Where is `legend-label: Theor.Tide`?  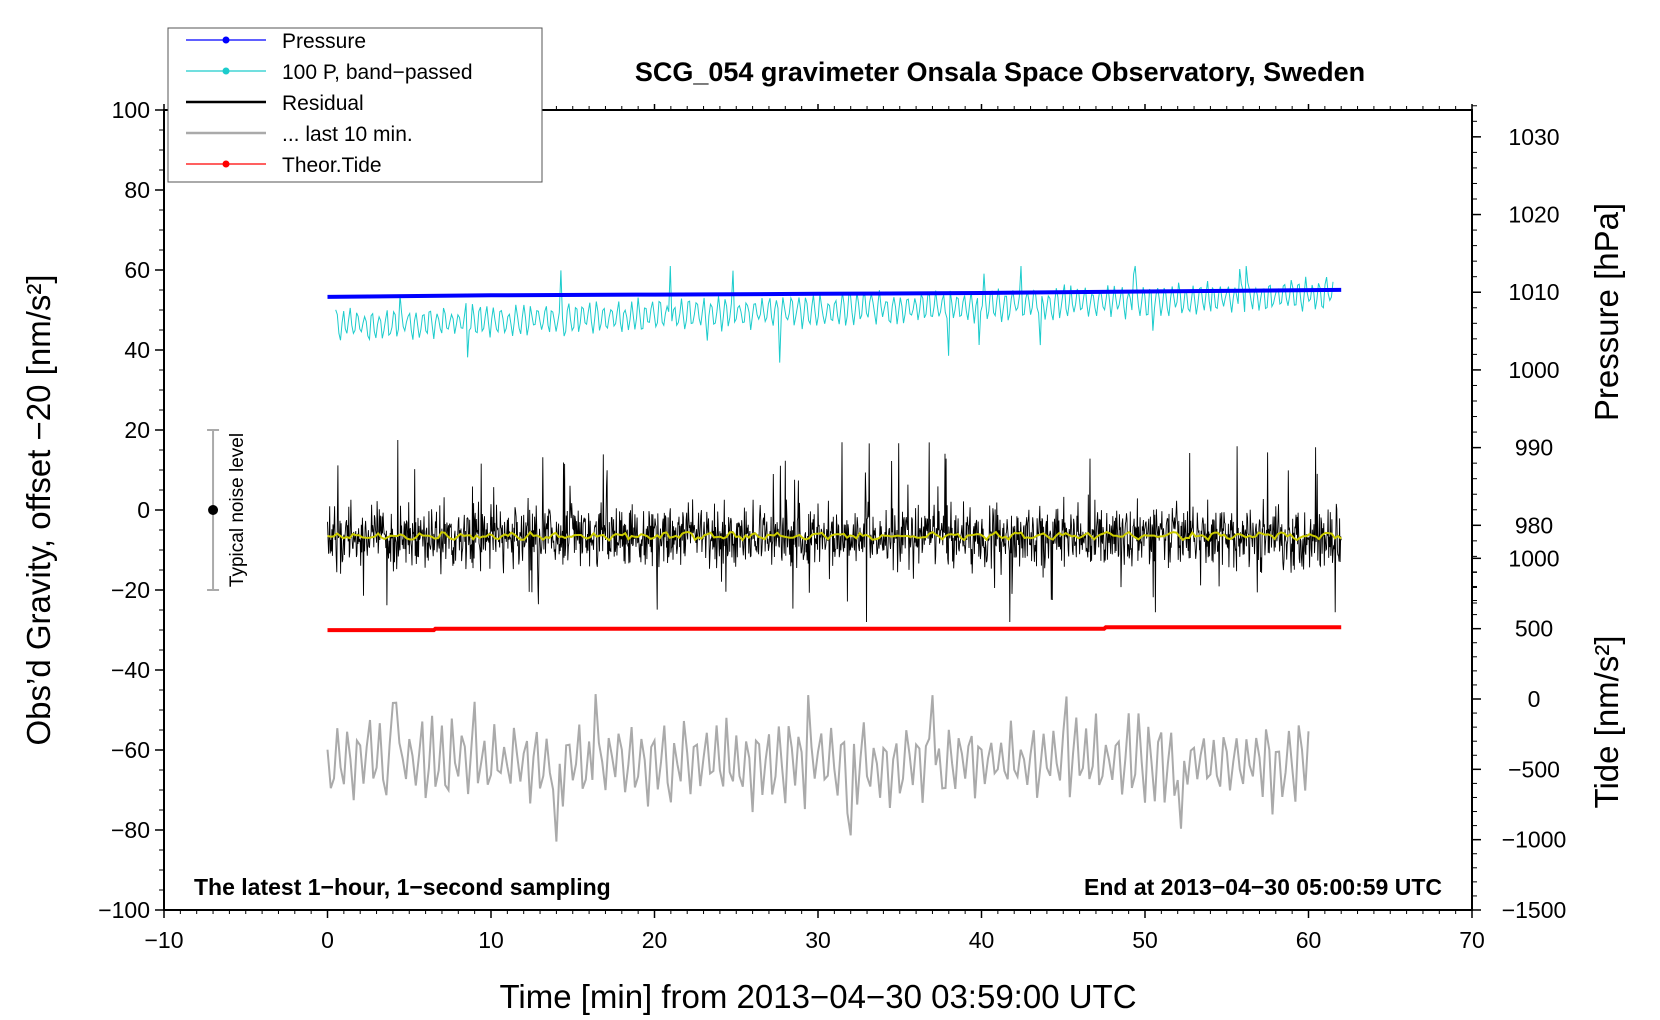
legend-label: Theor.Tide is located at coordinates (332, 165).